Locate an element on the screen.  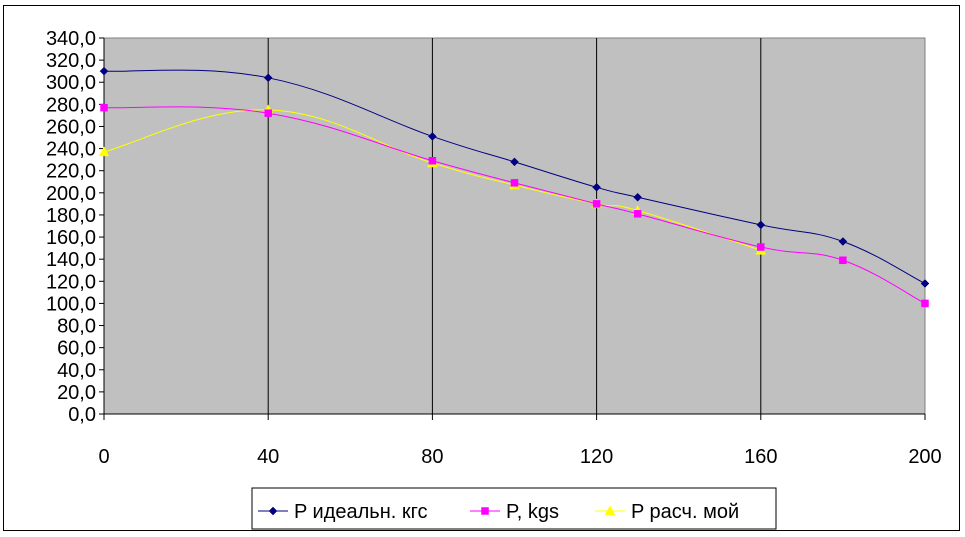
y-tick-label: 280,0 is located at coordinates (71, 105).